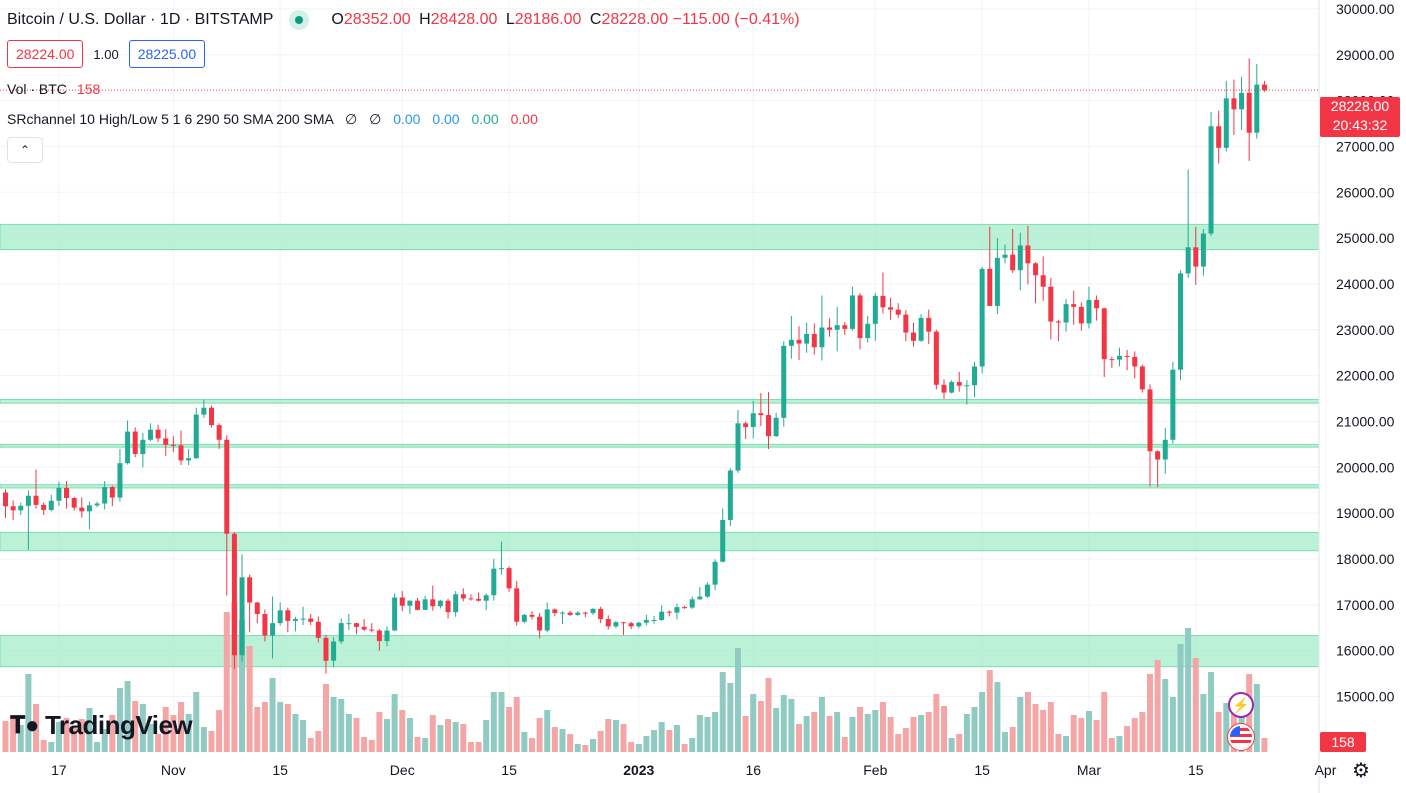 This screenshot has width=1406, height=793. I want to click on ohlc-high: H28428.00, so click(458, 20).